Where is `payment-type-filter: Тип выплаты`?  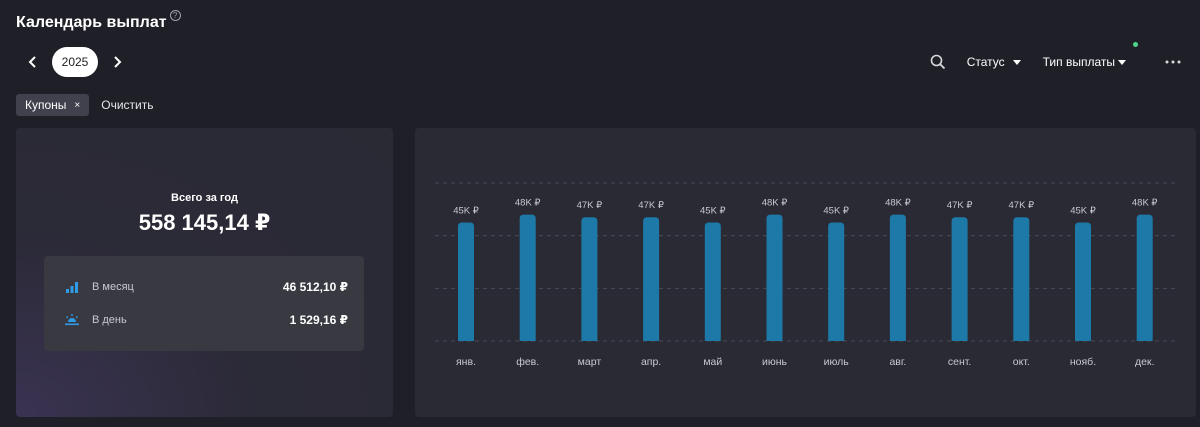
payment-type-filter: Тип выплаты is located at coordinates (1090, 55).